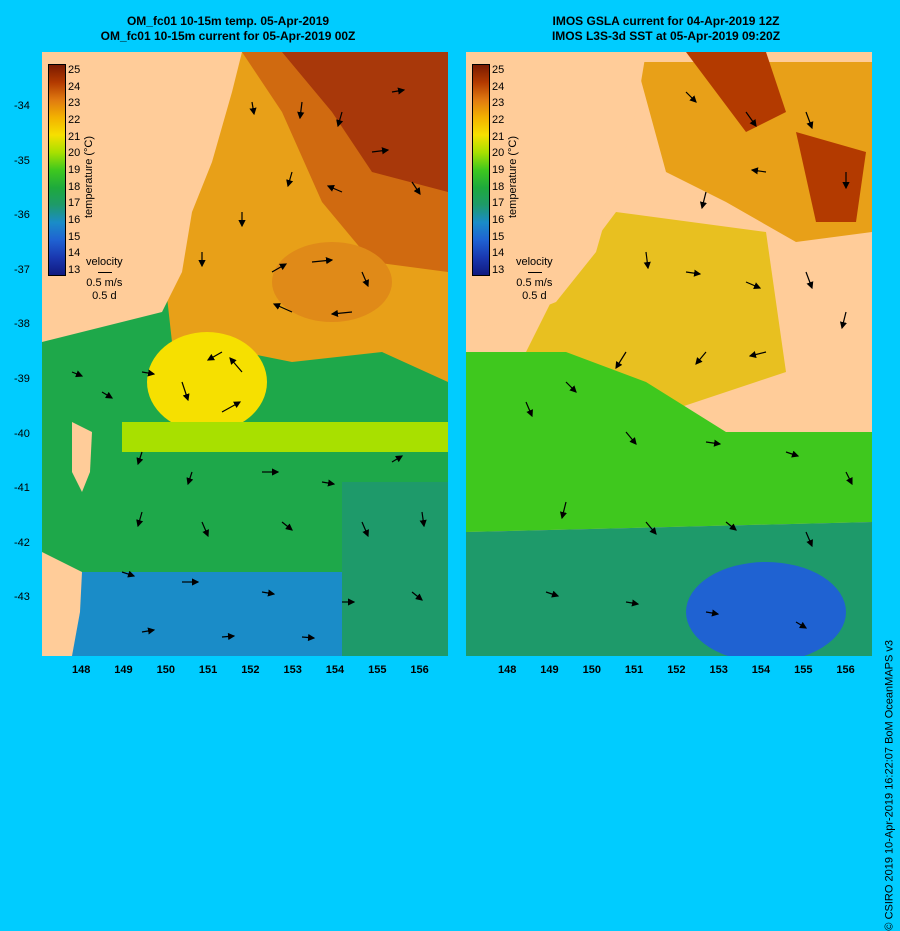 Image resolution: width=900 pixels, height=931 pixels. Describe the element at coordinates (22, 379) in the screenshot. I see `latitude-label: -39` at that location.